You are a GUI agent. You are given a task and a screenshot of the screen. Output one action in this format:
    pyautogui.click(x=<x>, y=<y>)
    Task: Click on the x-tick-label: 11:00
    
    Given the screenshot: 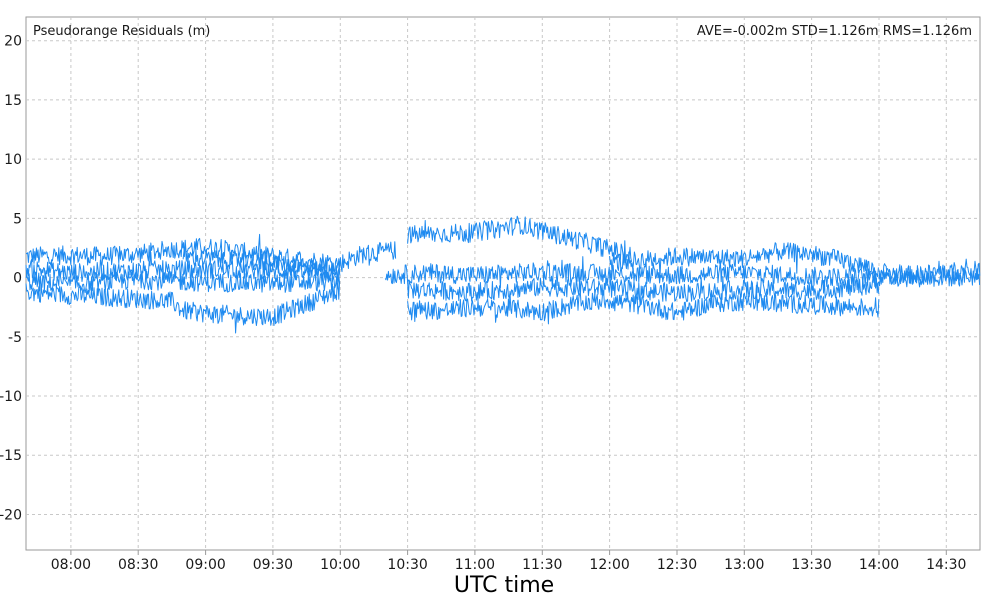 What is the action you would take?
    pyautogui.click(x=475, y=565)
    